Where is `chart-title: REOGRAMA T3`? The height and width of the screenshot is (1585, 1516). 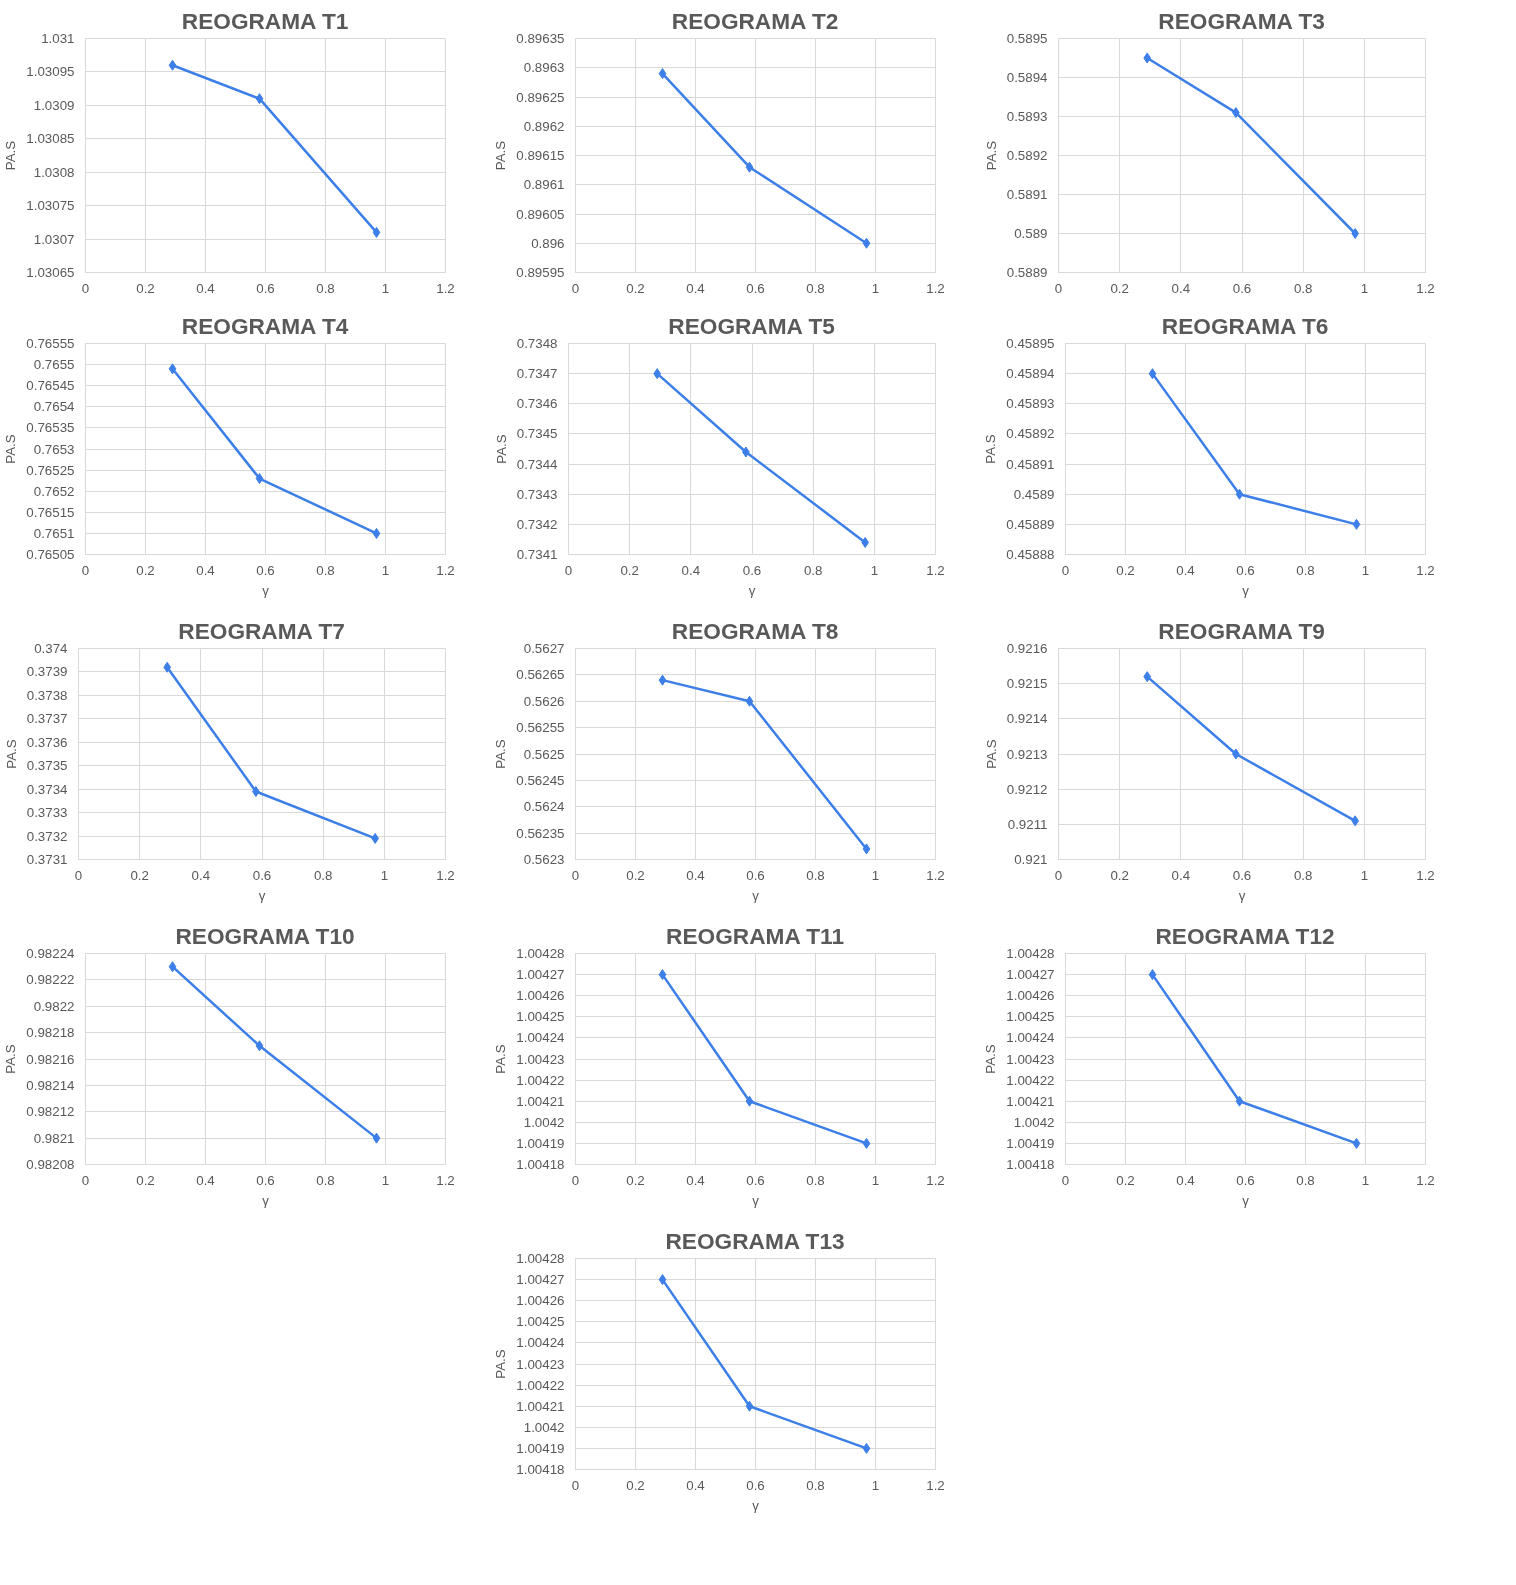 chart-title: REOGRAMA T3 is located at coordinates (1241, 20).